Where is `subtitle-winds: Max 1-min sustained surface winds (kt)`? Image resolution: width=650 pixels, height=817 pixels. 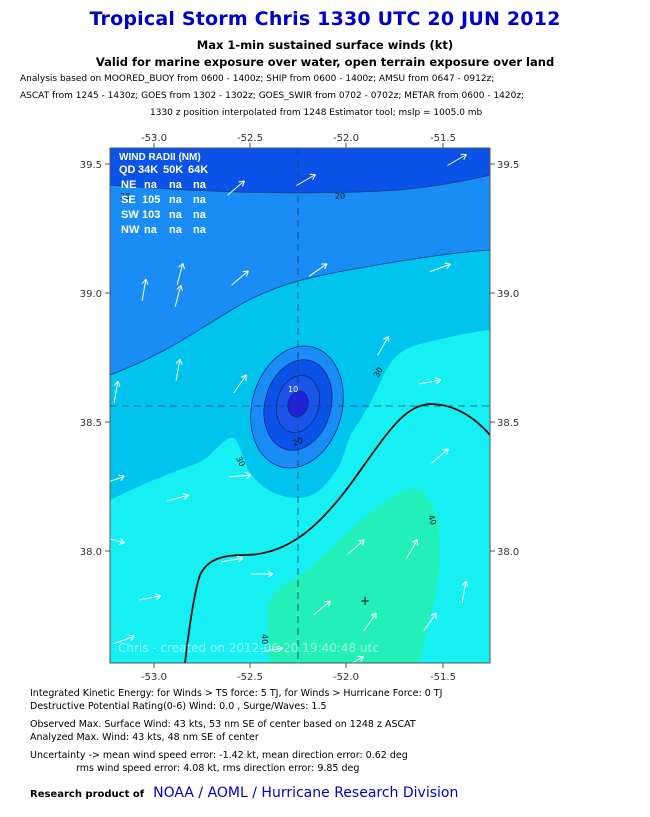
subtitle-winds: Max 1-min sustained surface winds (kt) is located at coordinates (325, 45).